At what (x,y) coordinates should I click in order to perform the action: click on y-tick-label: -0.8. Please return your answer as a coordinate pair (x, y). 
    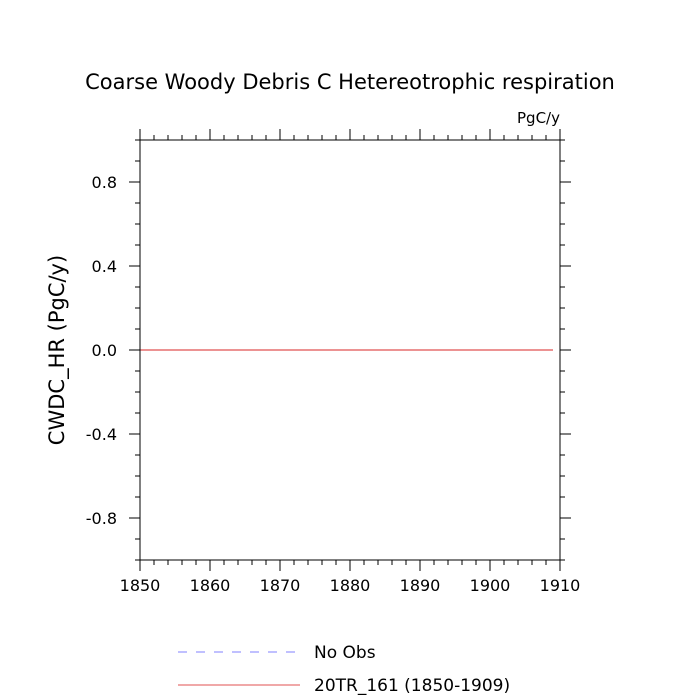
    Looking at the image, I should click on (101, 518).